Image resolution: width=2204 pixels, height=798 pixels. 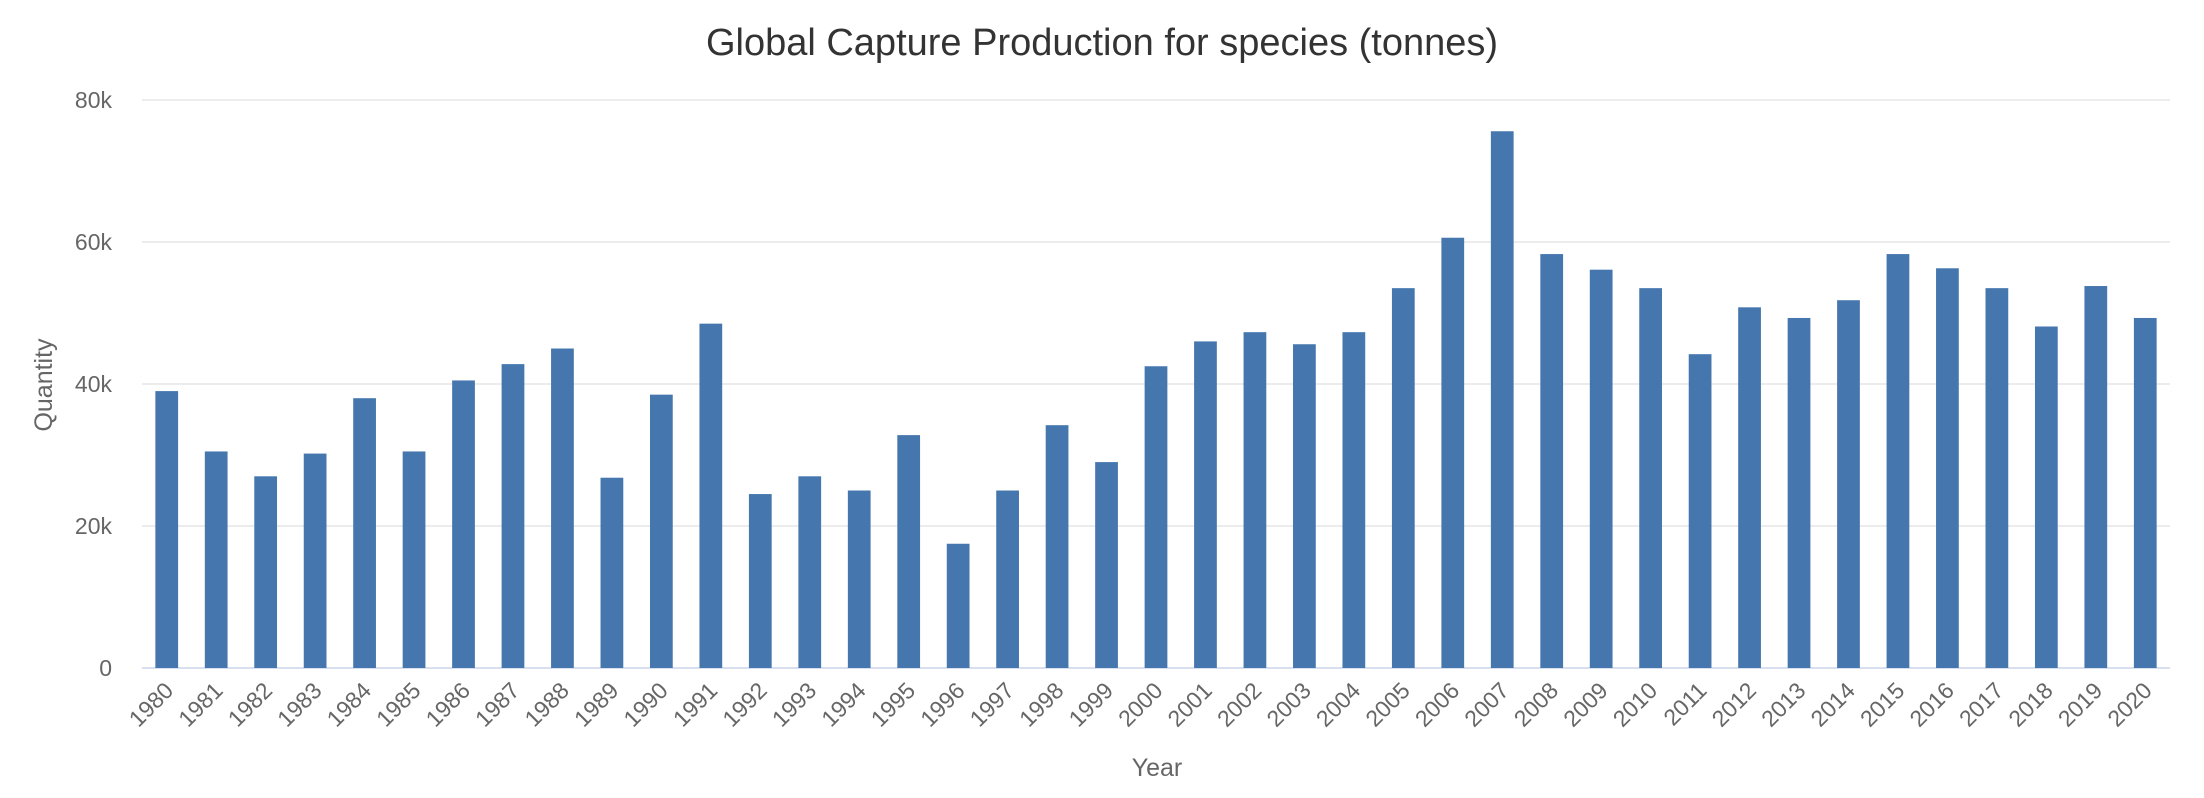 What do you see at coordinates (349, 704) in the screenshot?
I see `x-tick-label: 1984` at bounding box center [349, 704].